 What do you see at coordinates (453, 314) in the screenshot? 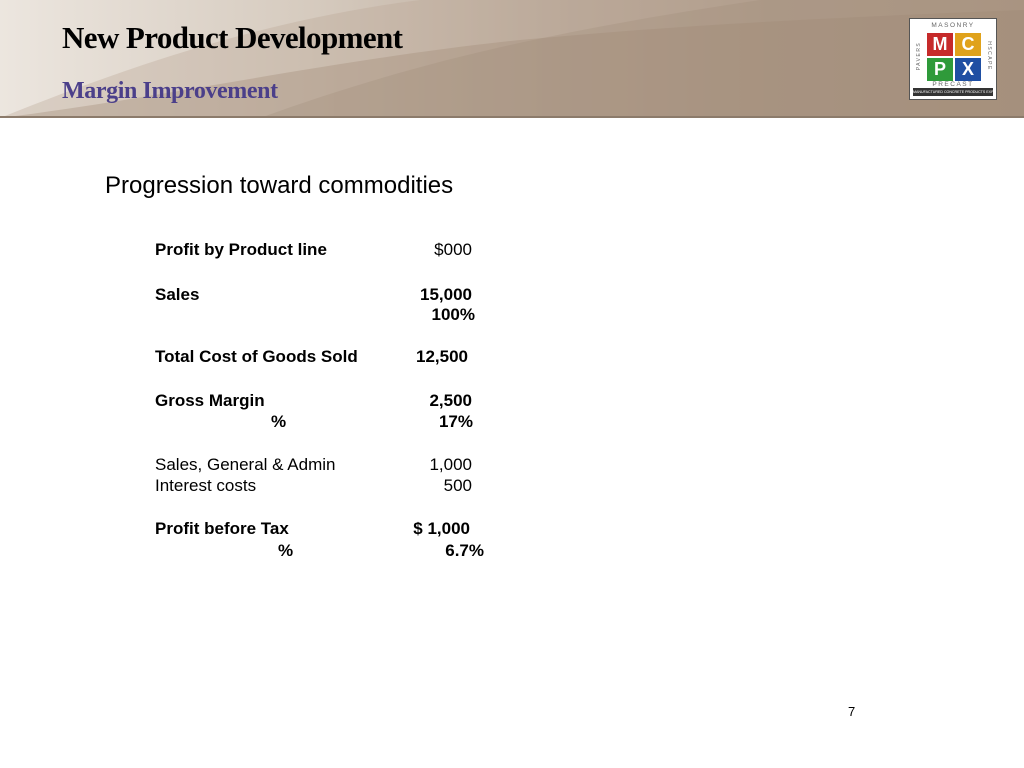
I see `row-value: 100%` at bounding box center [453, 314].